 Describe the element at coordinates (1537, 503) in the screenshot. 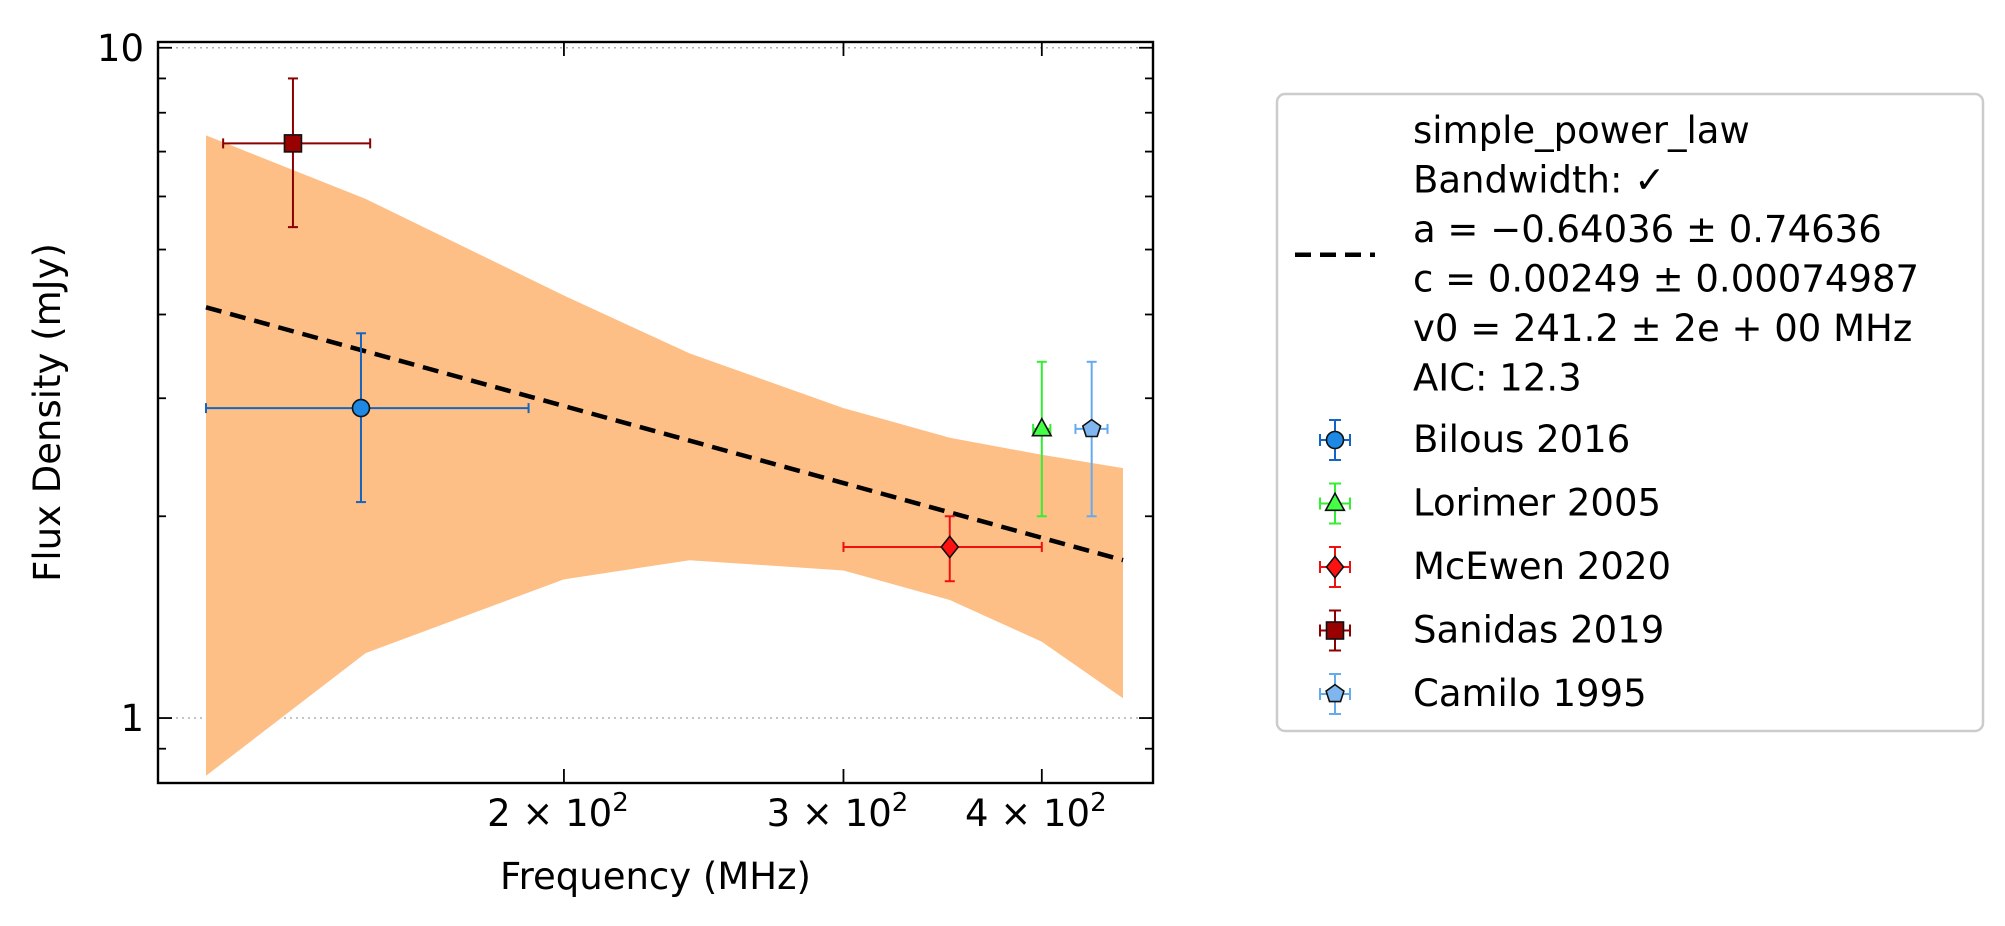

I see `legend-label: Lorimer 2005` at that location.